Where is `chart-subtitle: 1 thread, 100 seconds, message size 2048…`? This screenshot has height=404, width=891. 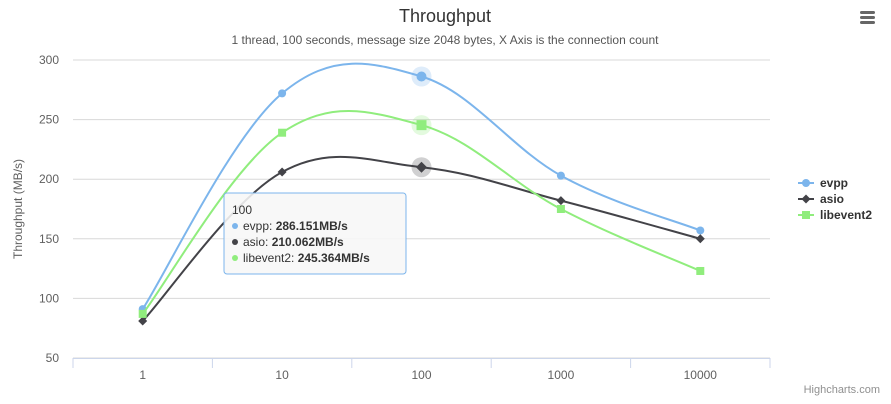 chart-subtitle: 1 thread, 100 seconds, message size 2048… is located at coordinates (446, 40).